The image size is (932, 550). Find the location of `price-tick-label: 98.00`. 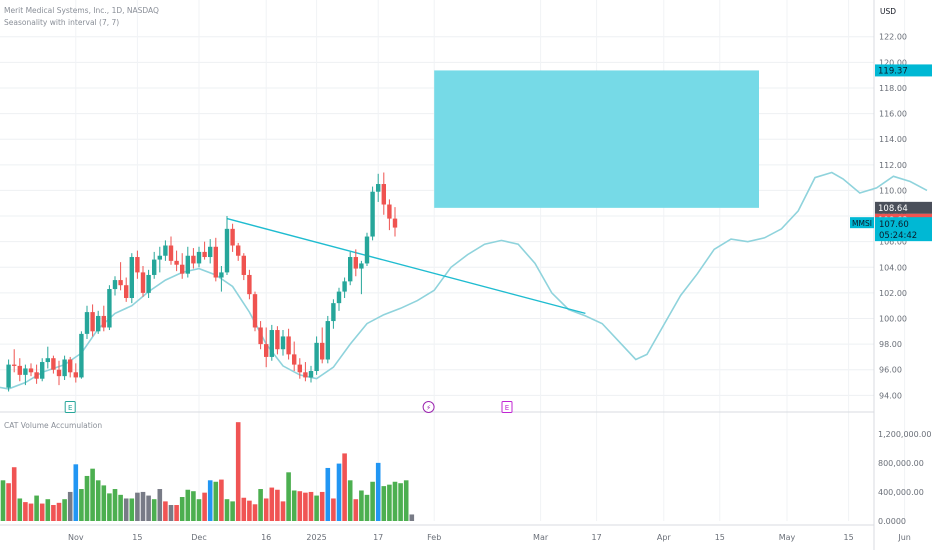

price-tick-label: 98.00 is located at coordinates (890, 344).